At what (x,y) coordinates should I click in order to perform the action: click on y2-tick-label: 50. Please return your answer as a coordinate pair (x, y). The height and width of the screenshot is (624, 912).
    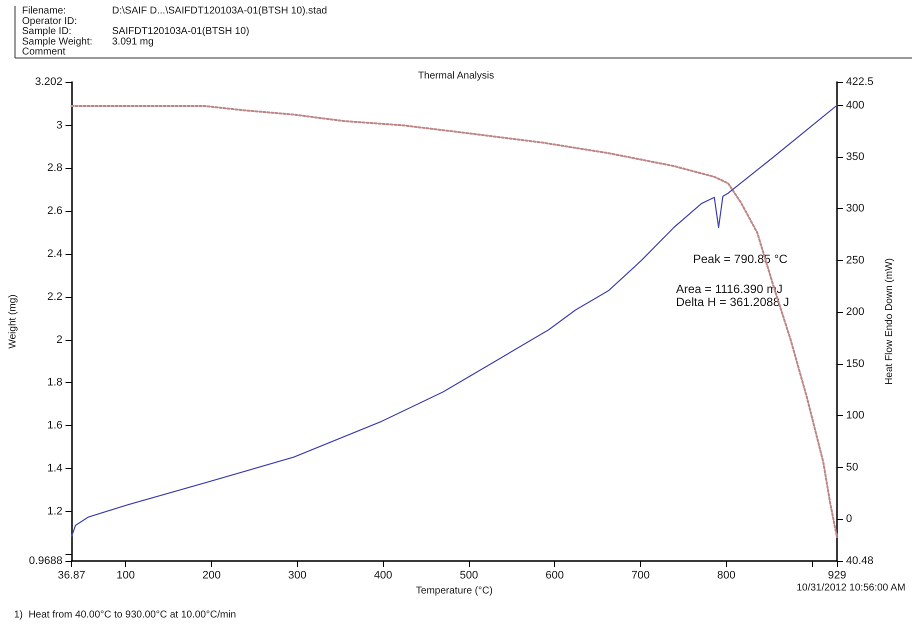
    Looking at the image, I should click on (852, 467).